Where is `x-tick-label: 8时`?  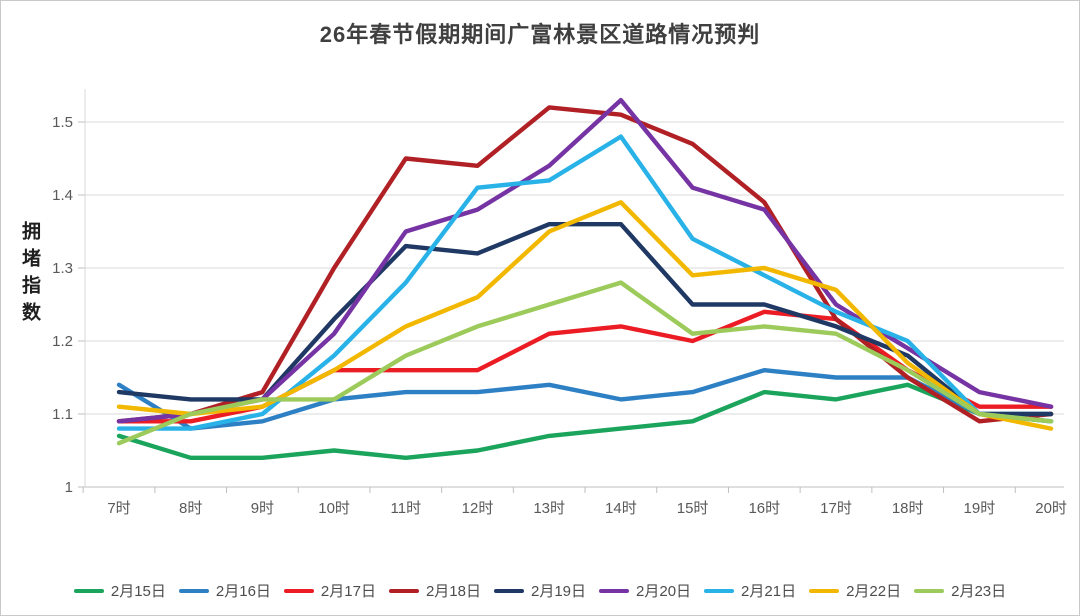 x-tick-label: 8时 is located at coordinates (190, 508).